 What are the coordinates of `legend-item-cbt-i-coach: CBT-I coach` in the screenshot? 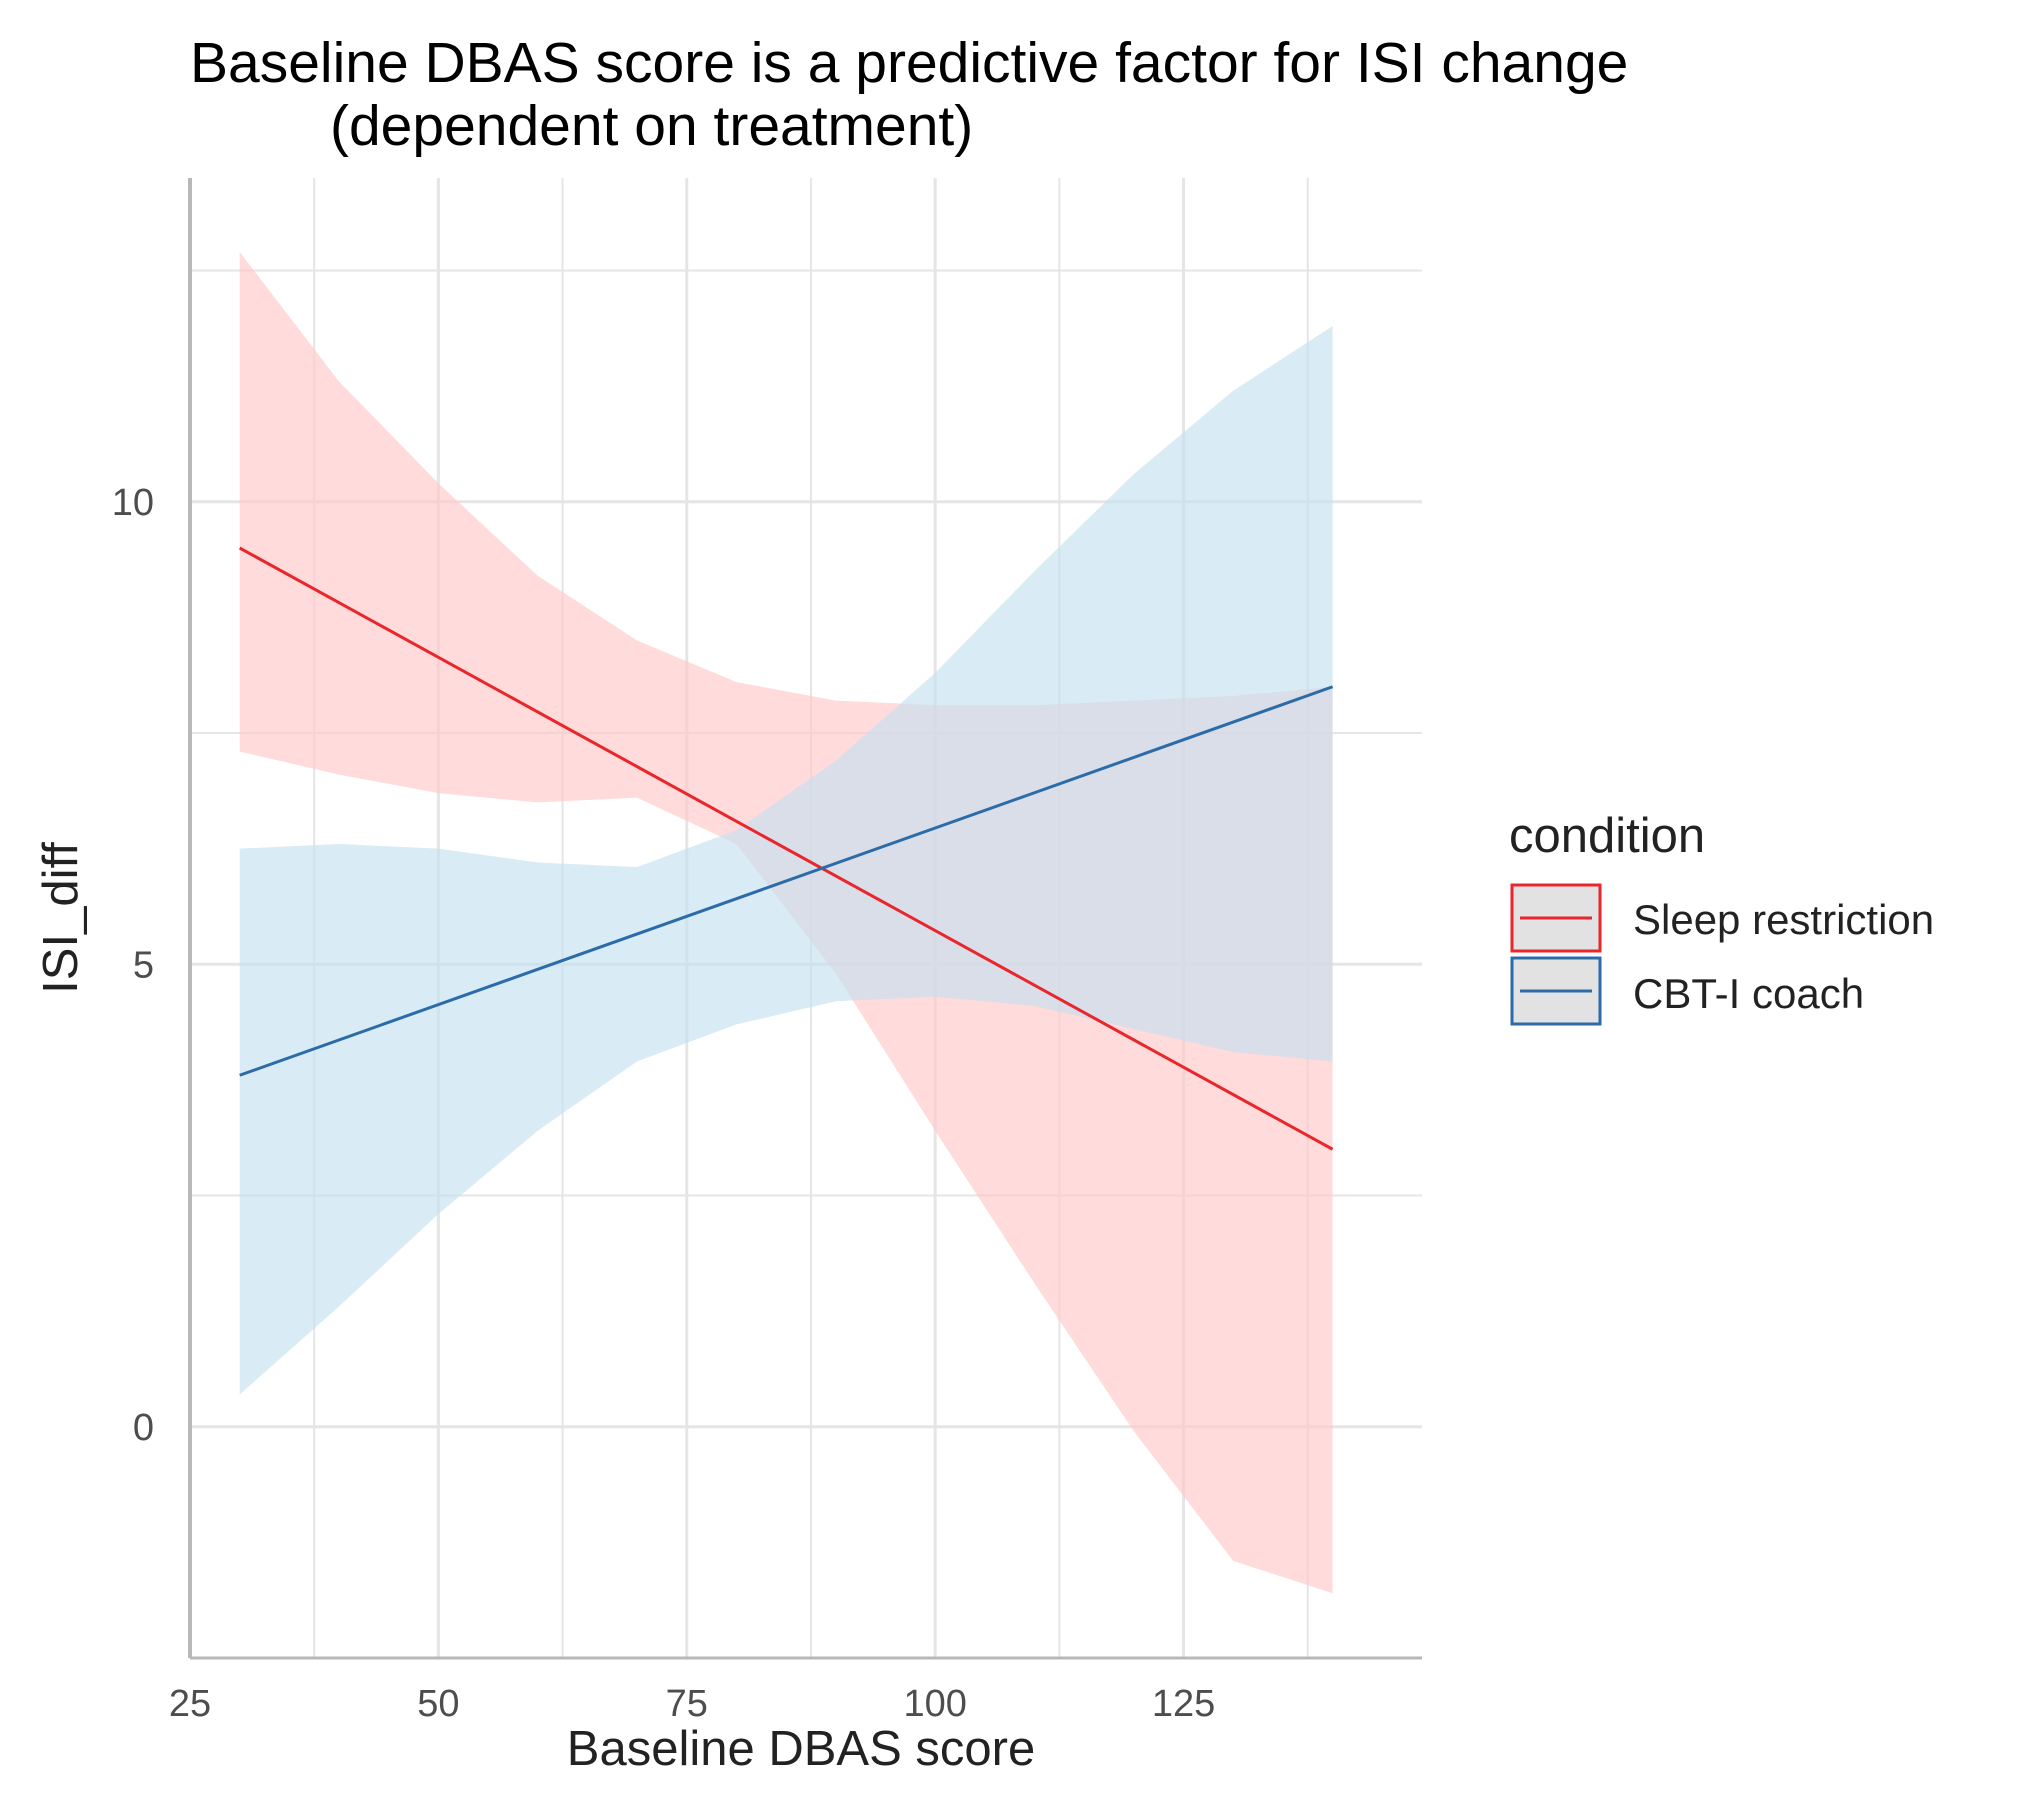 It's located at (1687, 991).